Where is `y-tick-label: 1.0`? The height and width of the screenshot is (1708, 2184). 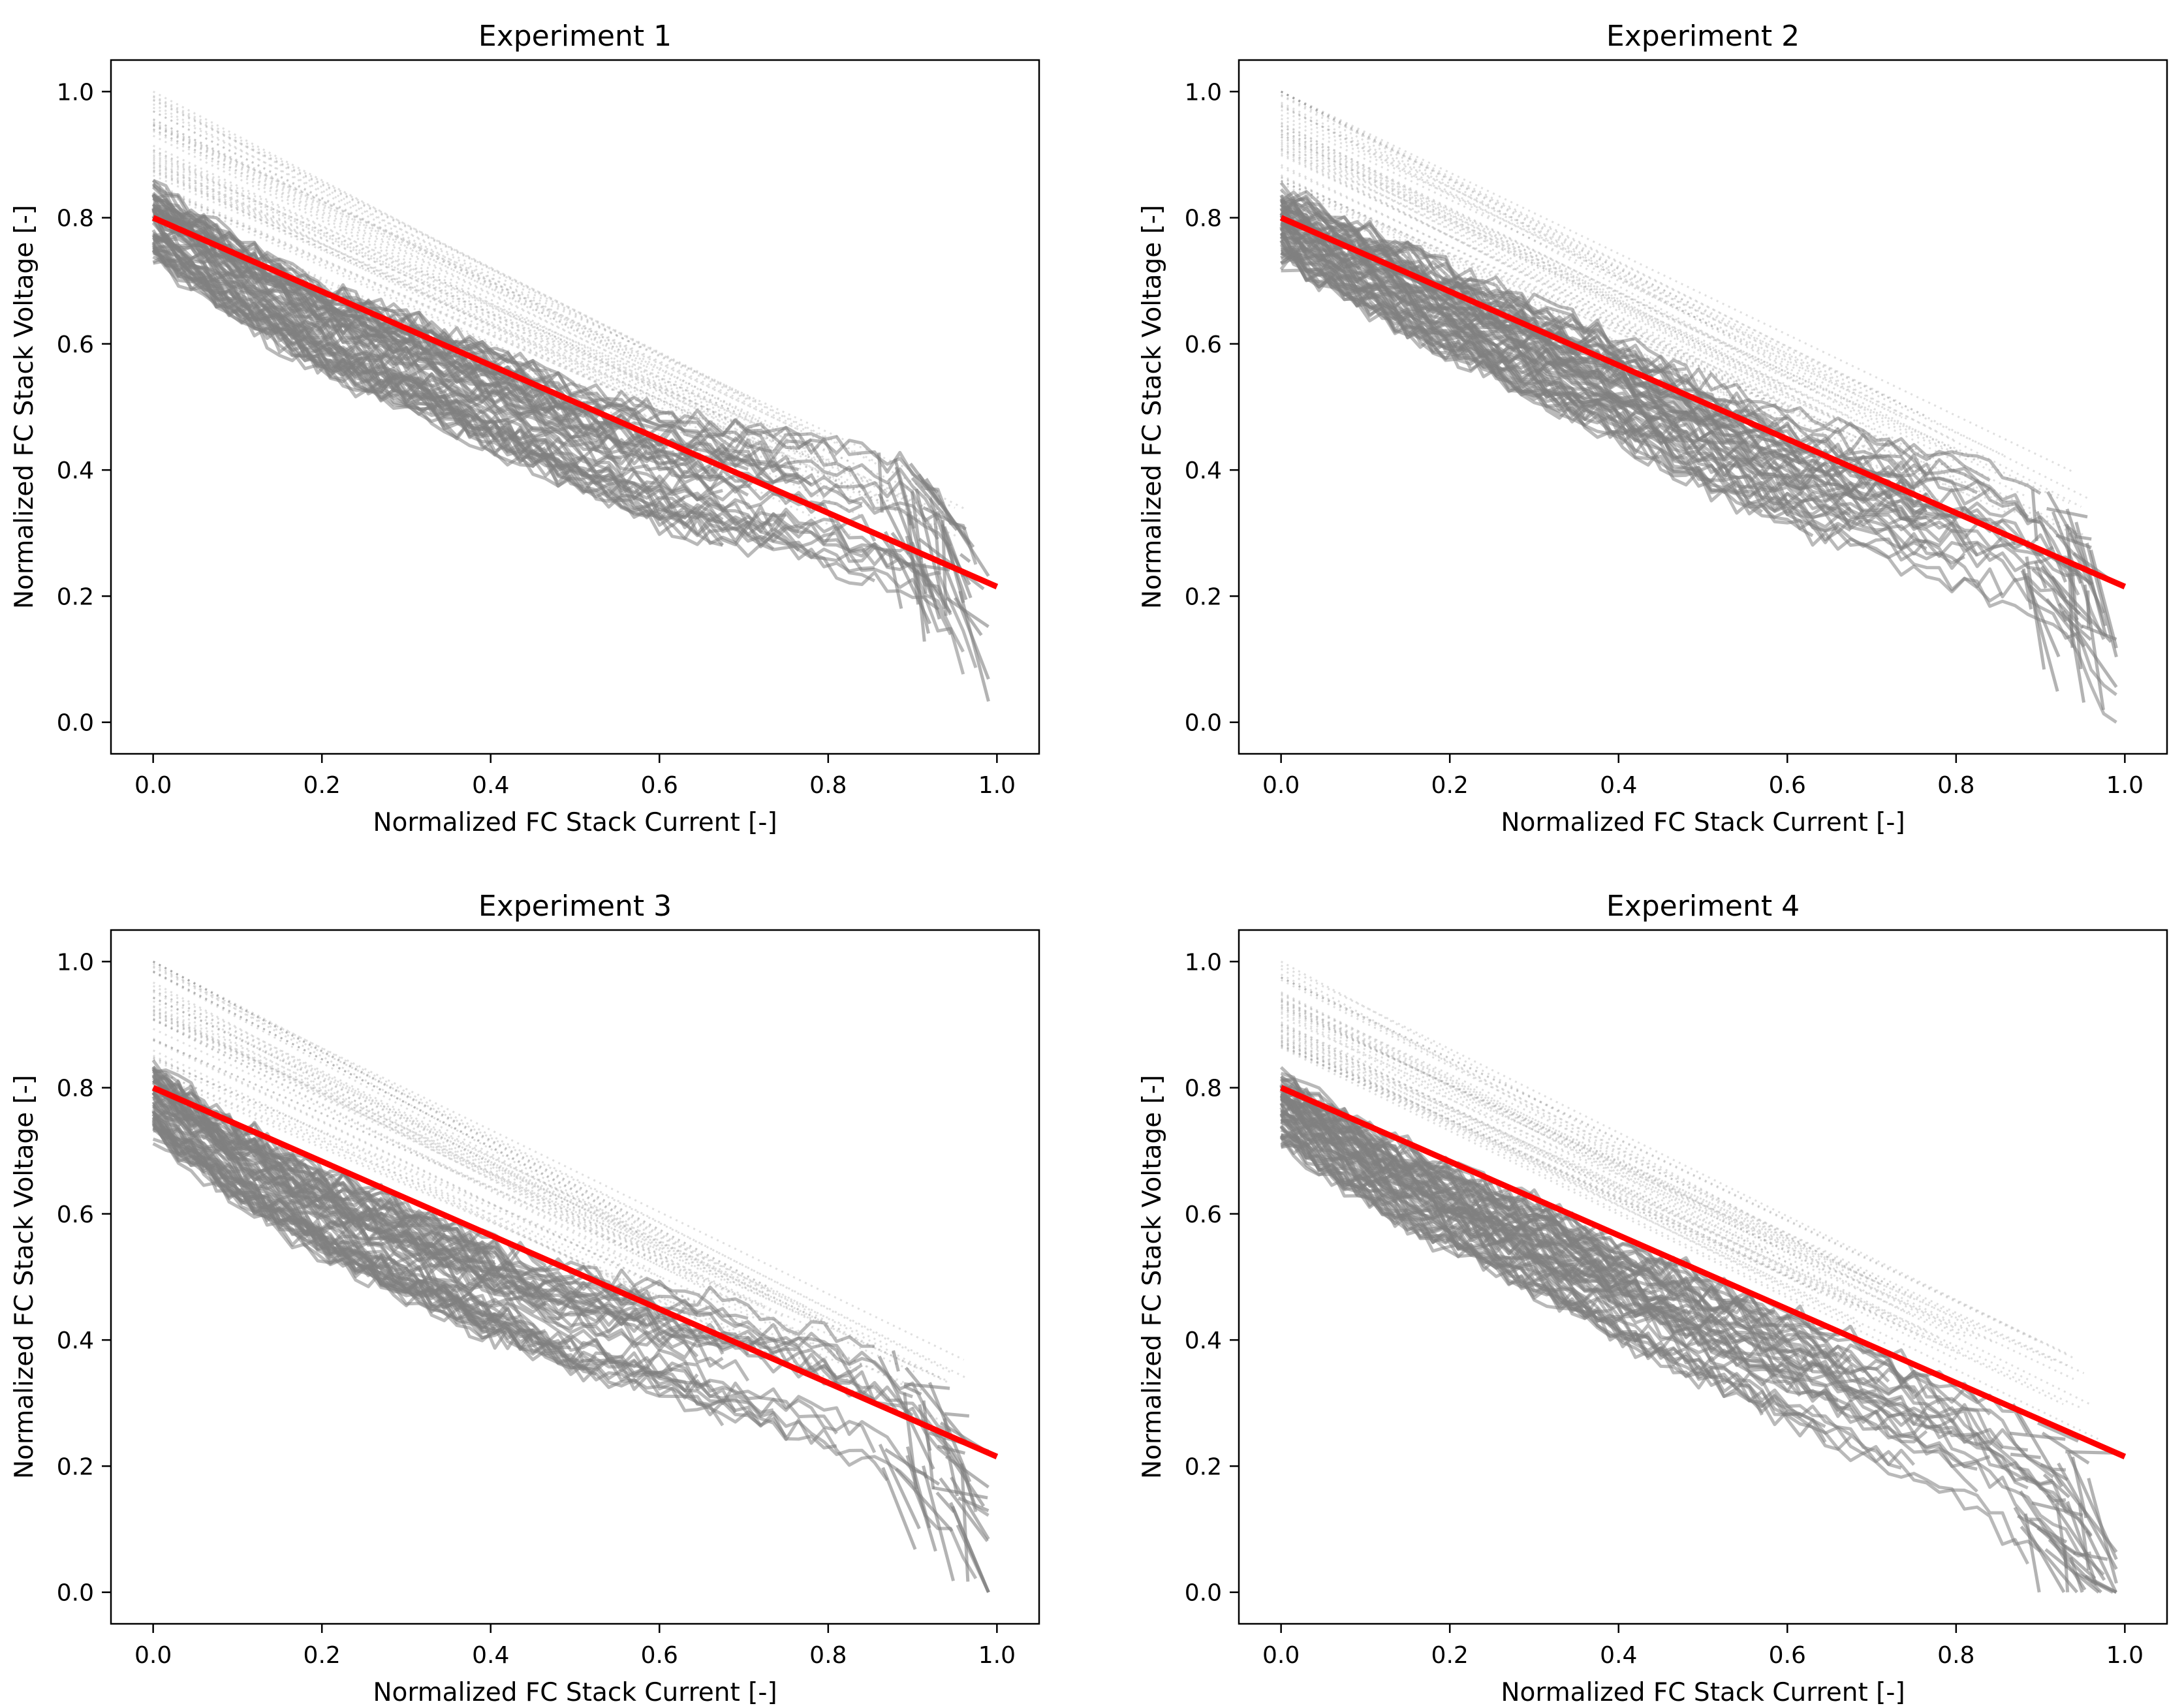
y-tick-label: 1.0 is located at coordinates (76, 93).